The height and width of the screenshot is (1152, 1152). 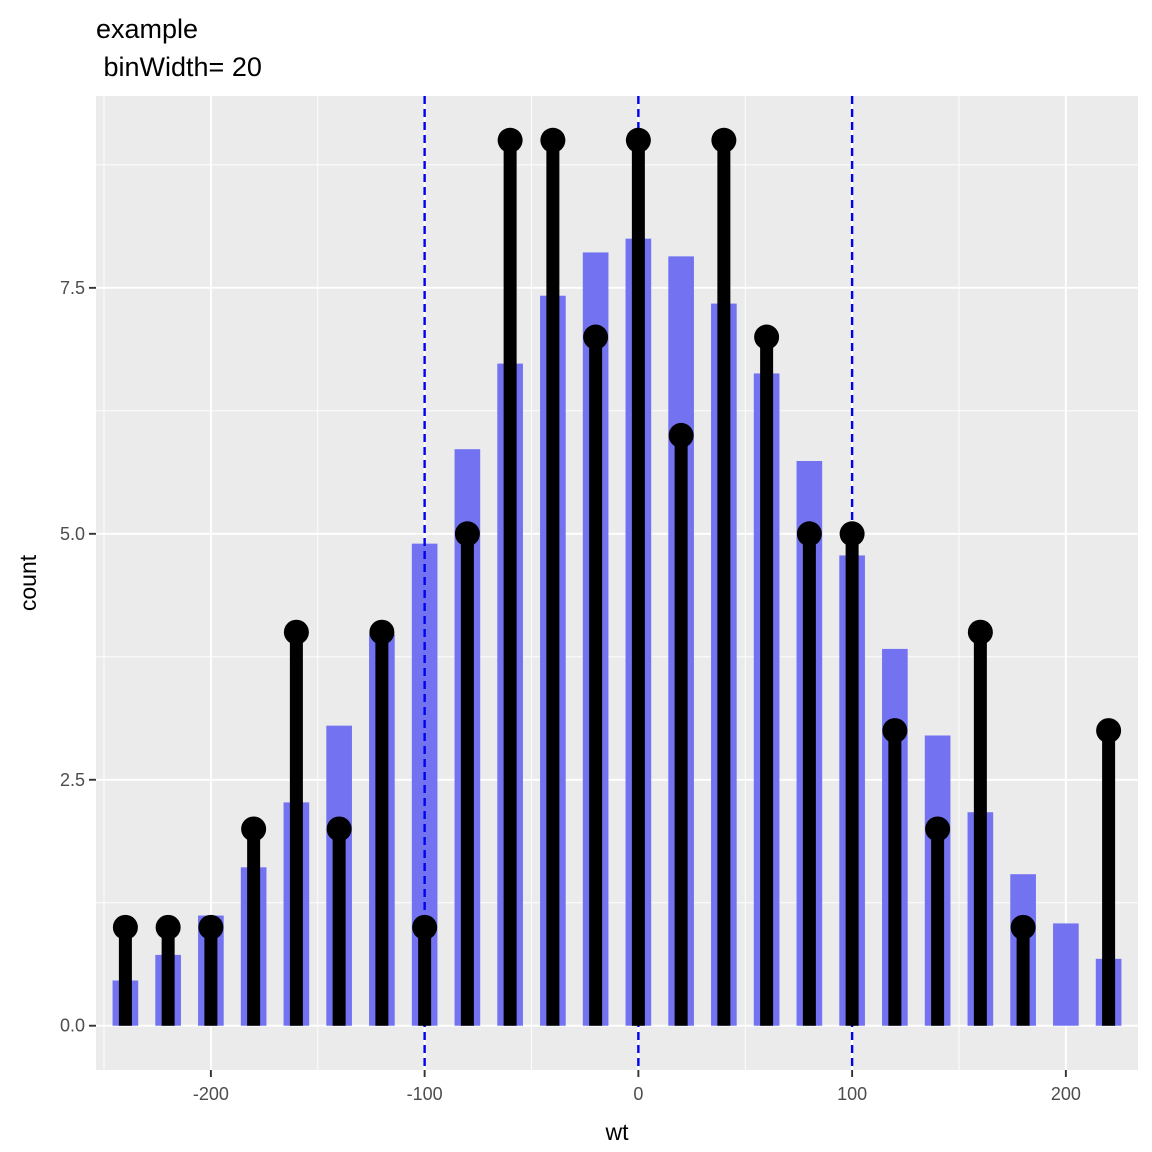 I want to click on y-tick-label: 0.0, so click(x=72, y=1026).